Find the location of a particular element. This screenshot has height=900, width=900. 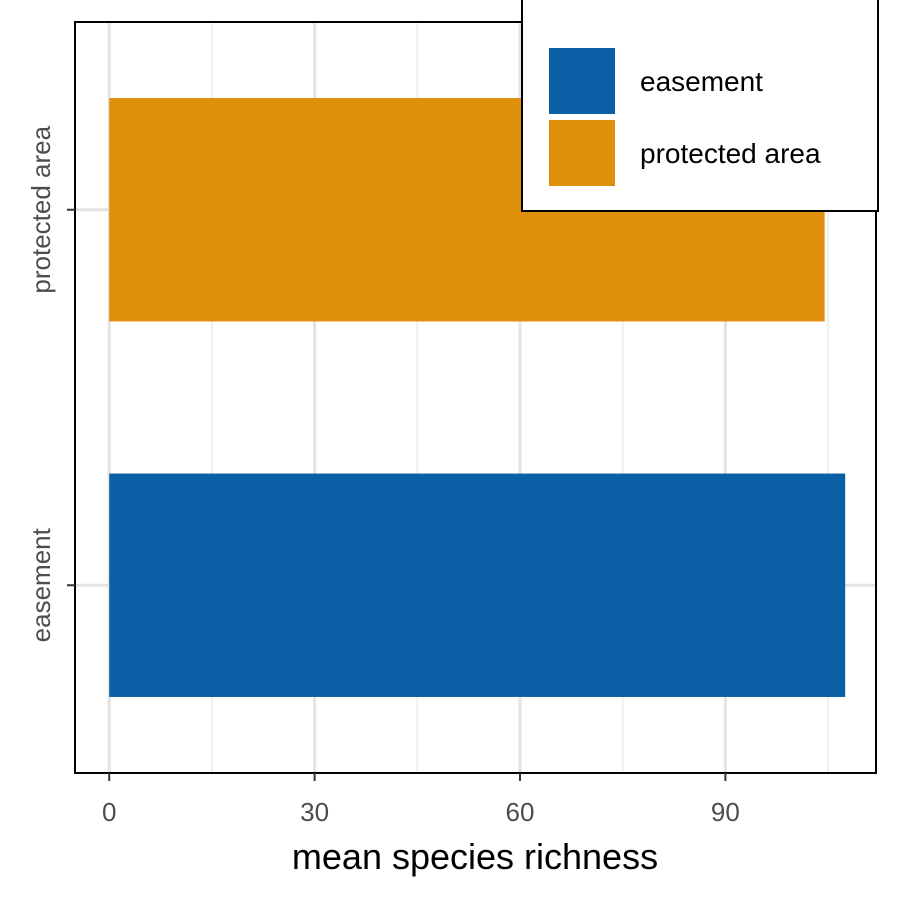

x-tick-label: 90 is located at coordinates (725, 812).